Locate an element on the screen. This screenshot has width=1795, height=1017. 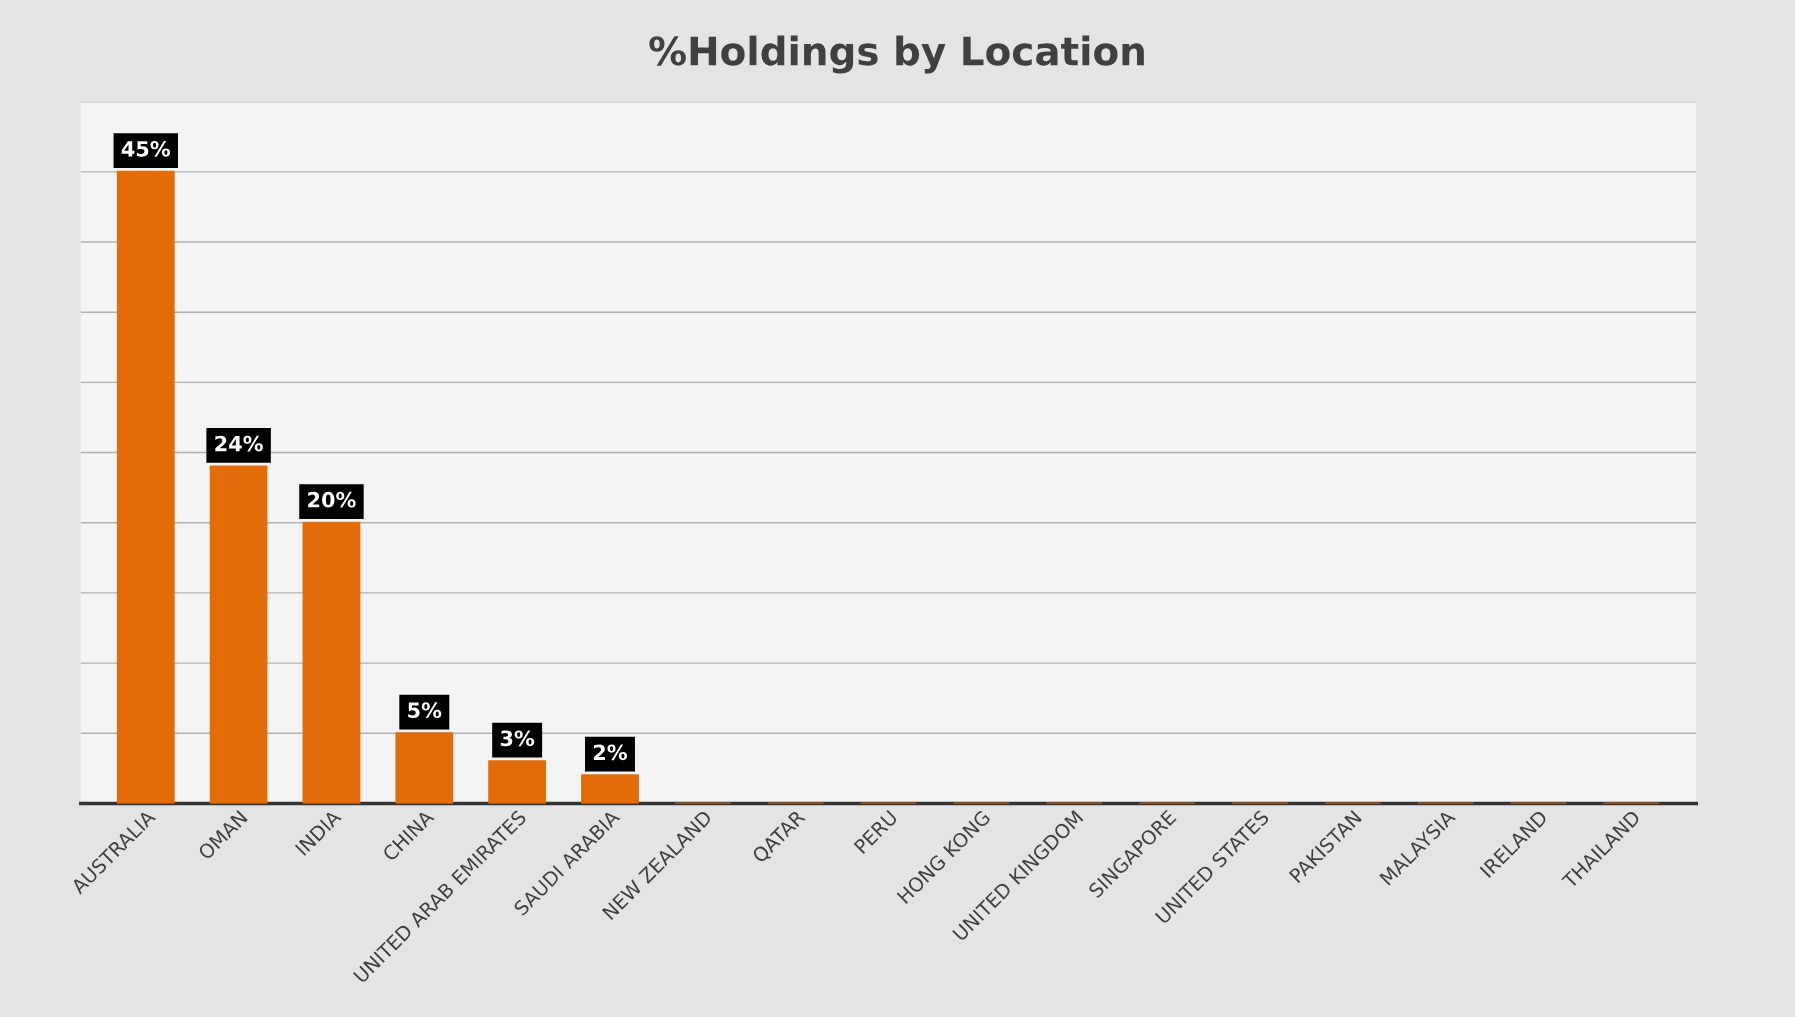
data-label: 20% is located at coordinates (332, 499).